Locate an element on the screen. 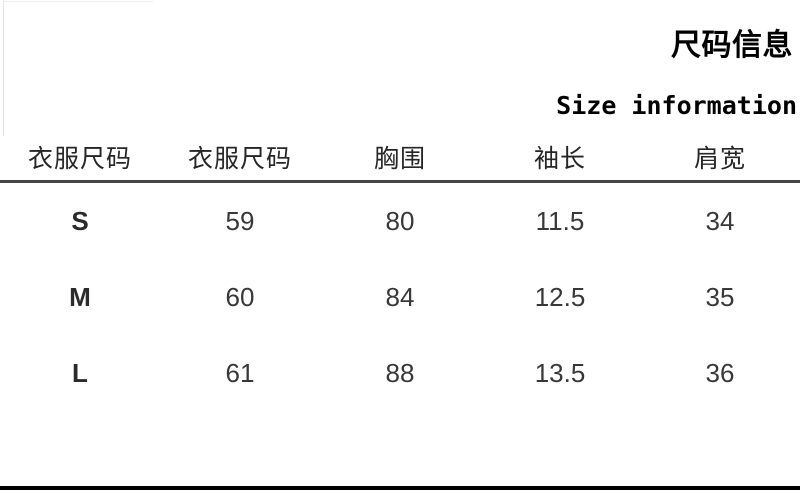 This screenshot has height=493, width=800. shoulder-cell: 36 is located at coordinates (720, 372).